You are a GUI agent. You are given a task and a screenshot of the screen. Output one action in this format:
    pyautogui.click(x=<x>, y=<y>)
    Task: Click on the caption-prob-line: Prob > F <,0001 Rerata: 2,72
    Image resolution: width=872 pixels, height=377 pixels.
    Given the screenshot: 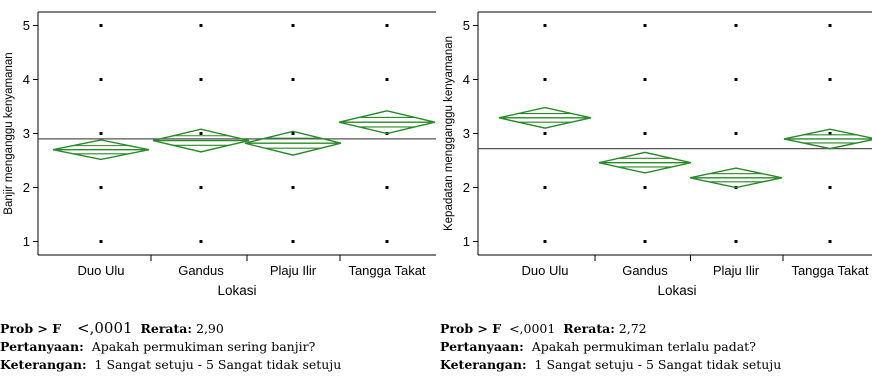 What is the action you would take?
    pyautogui.click(x=543, y=328)
    